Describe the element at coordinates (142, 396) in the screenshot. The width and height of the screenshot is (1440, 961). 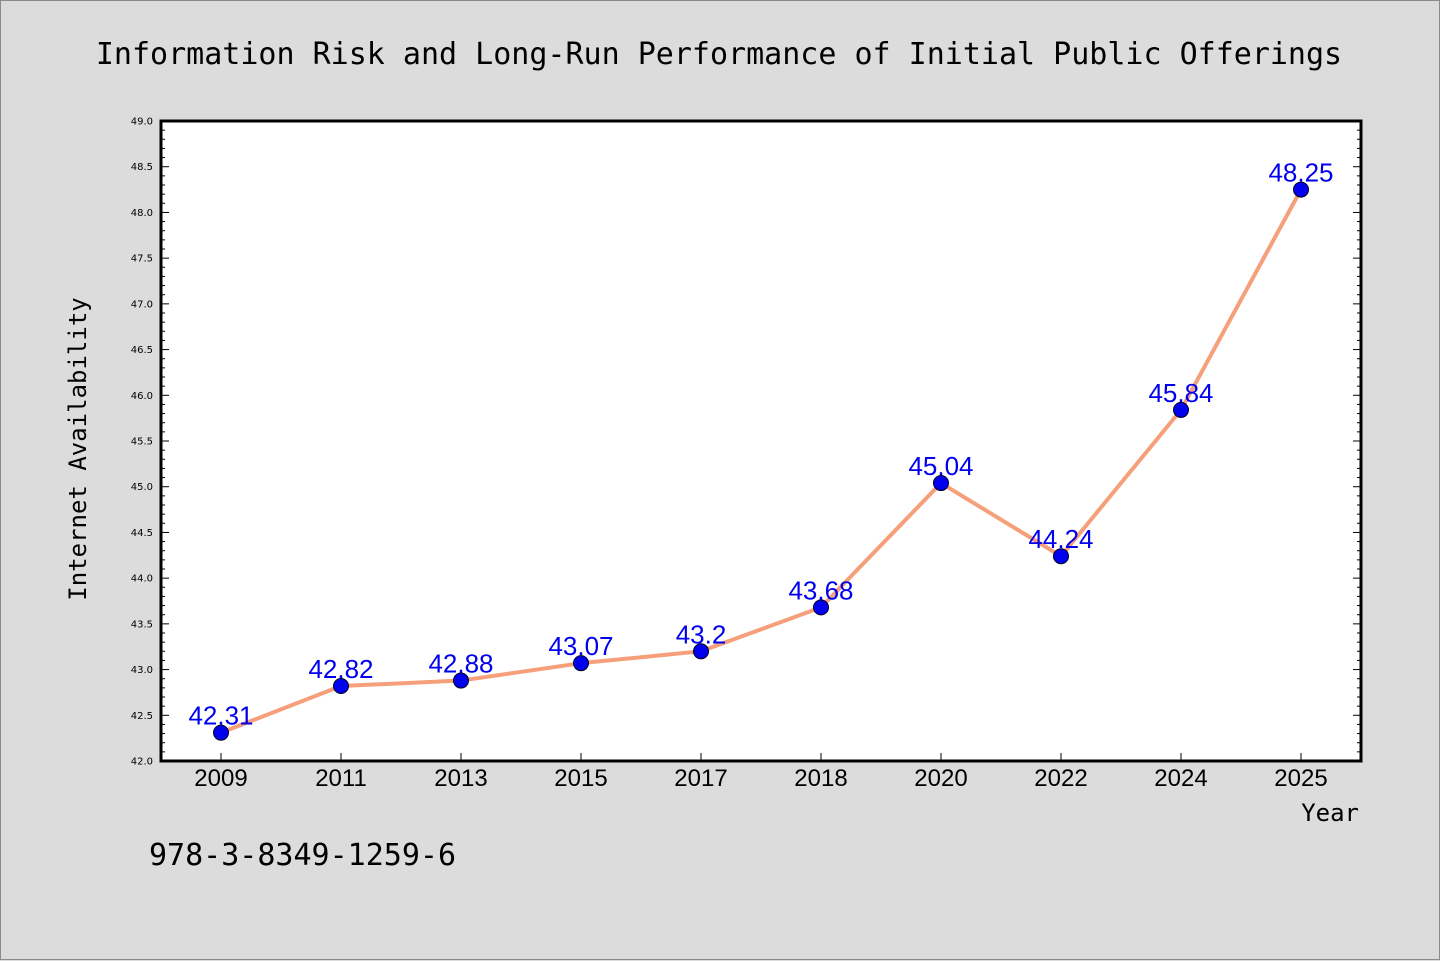
I see `y-tick-label: 46.0` at that location.